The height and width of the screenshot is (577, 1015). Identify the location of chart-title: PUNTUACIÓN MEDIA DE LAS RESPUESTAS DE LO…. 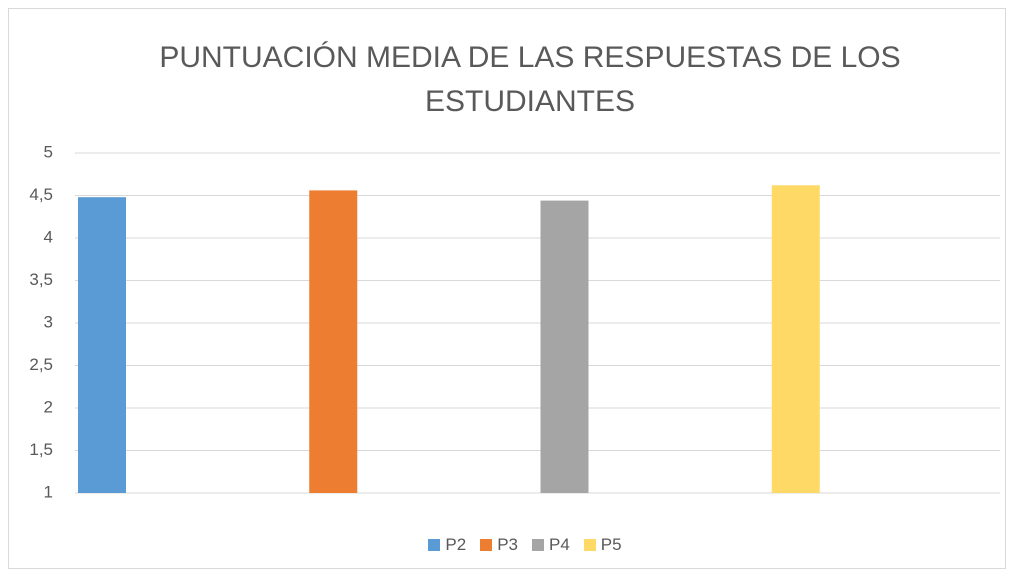
(530, 79).